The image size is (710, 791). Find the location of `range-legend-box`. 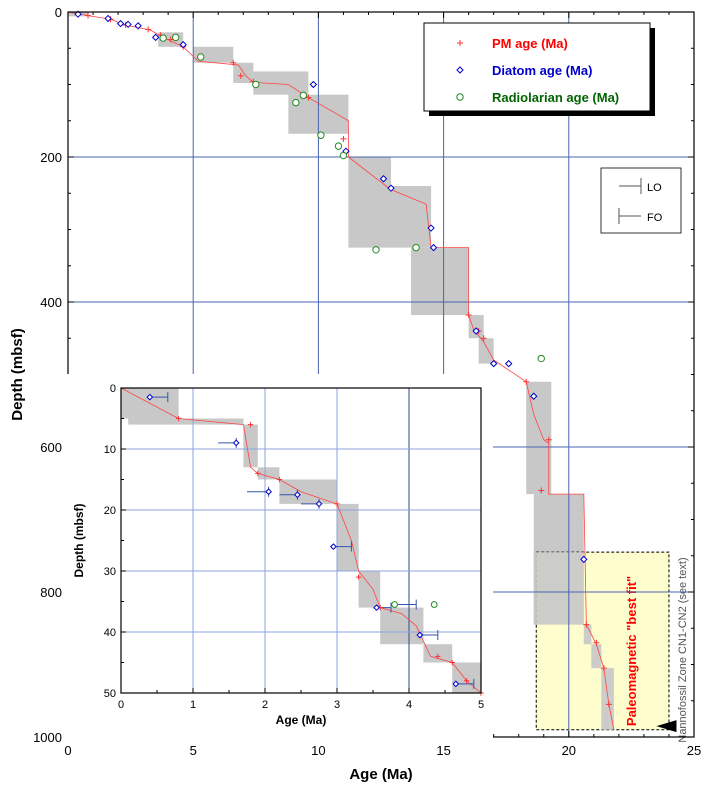

range-legend-box is located at coordinates (641, 200).